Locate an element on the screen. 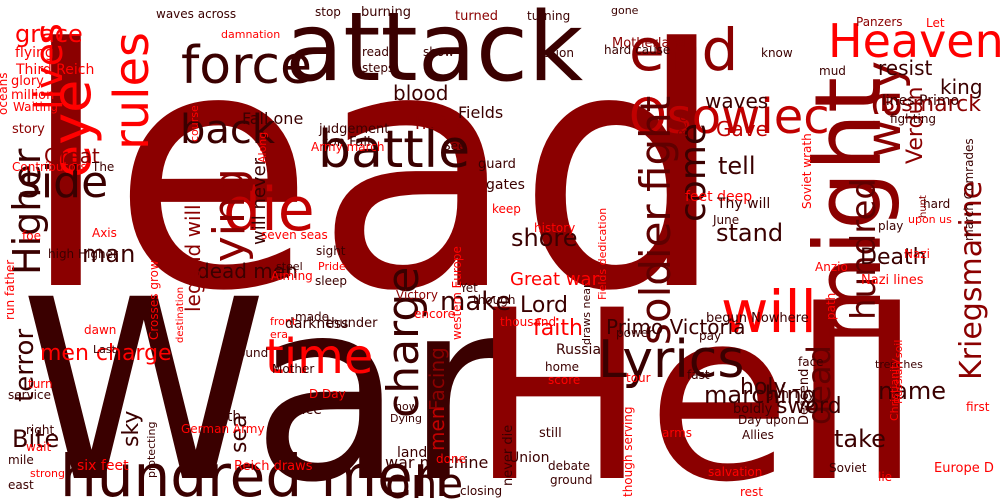  word-battle: battle is located at coordinates (394, 150).